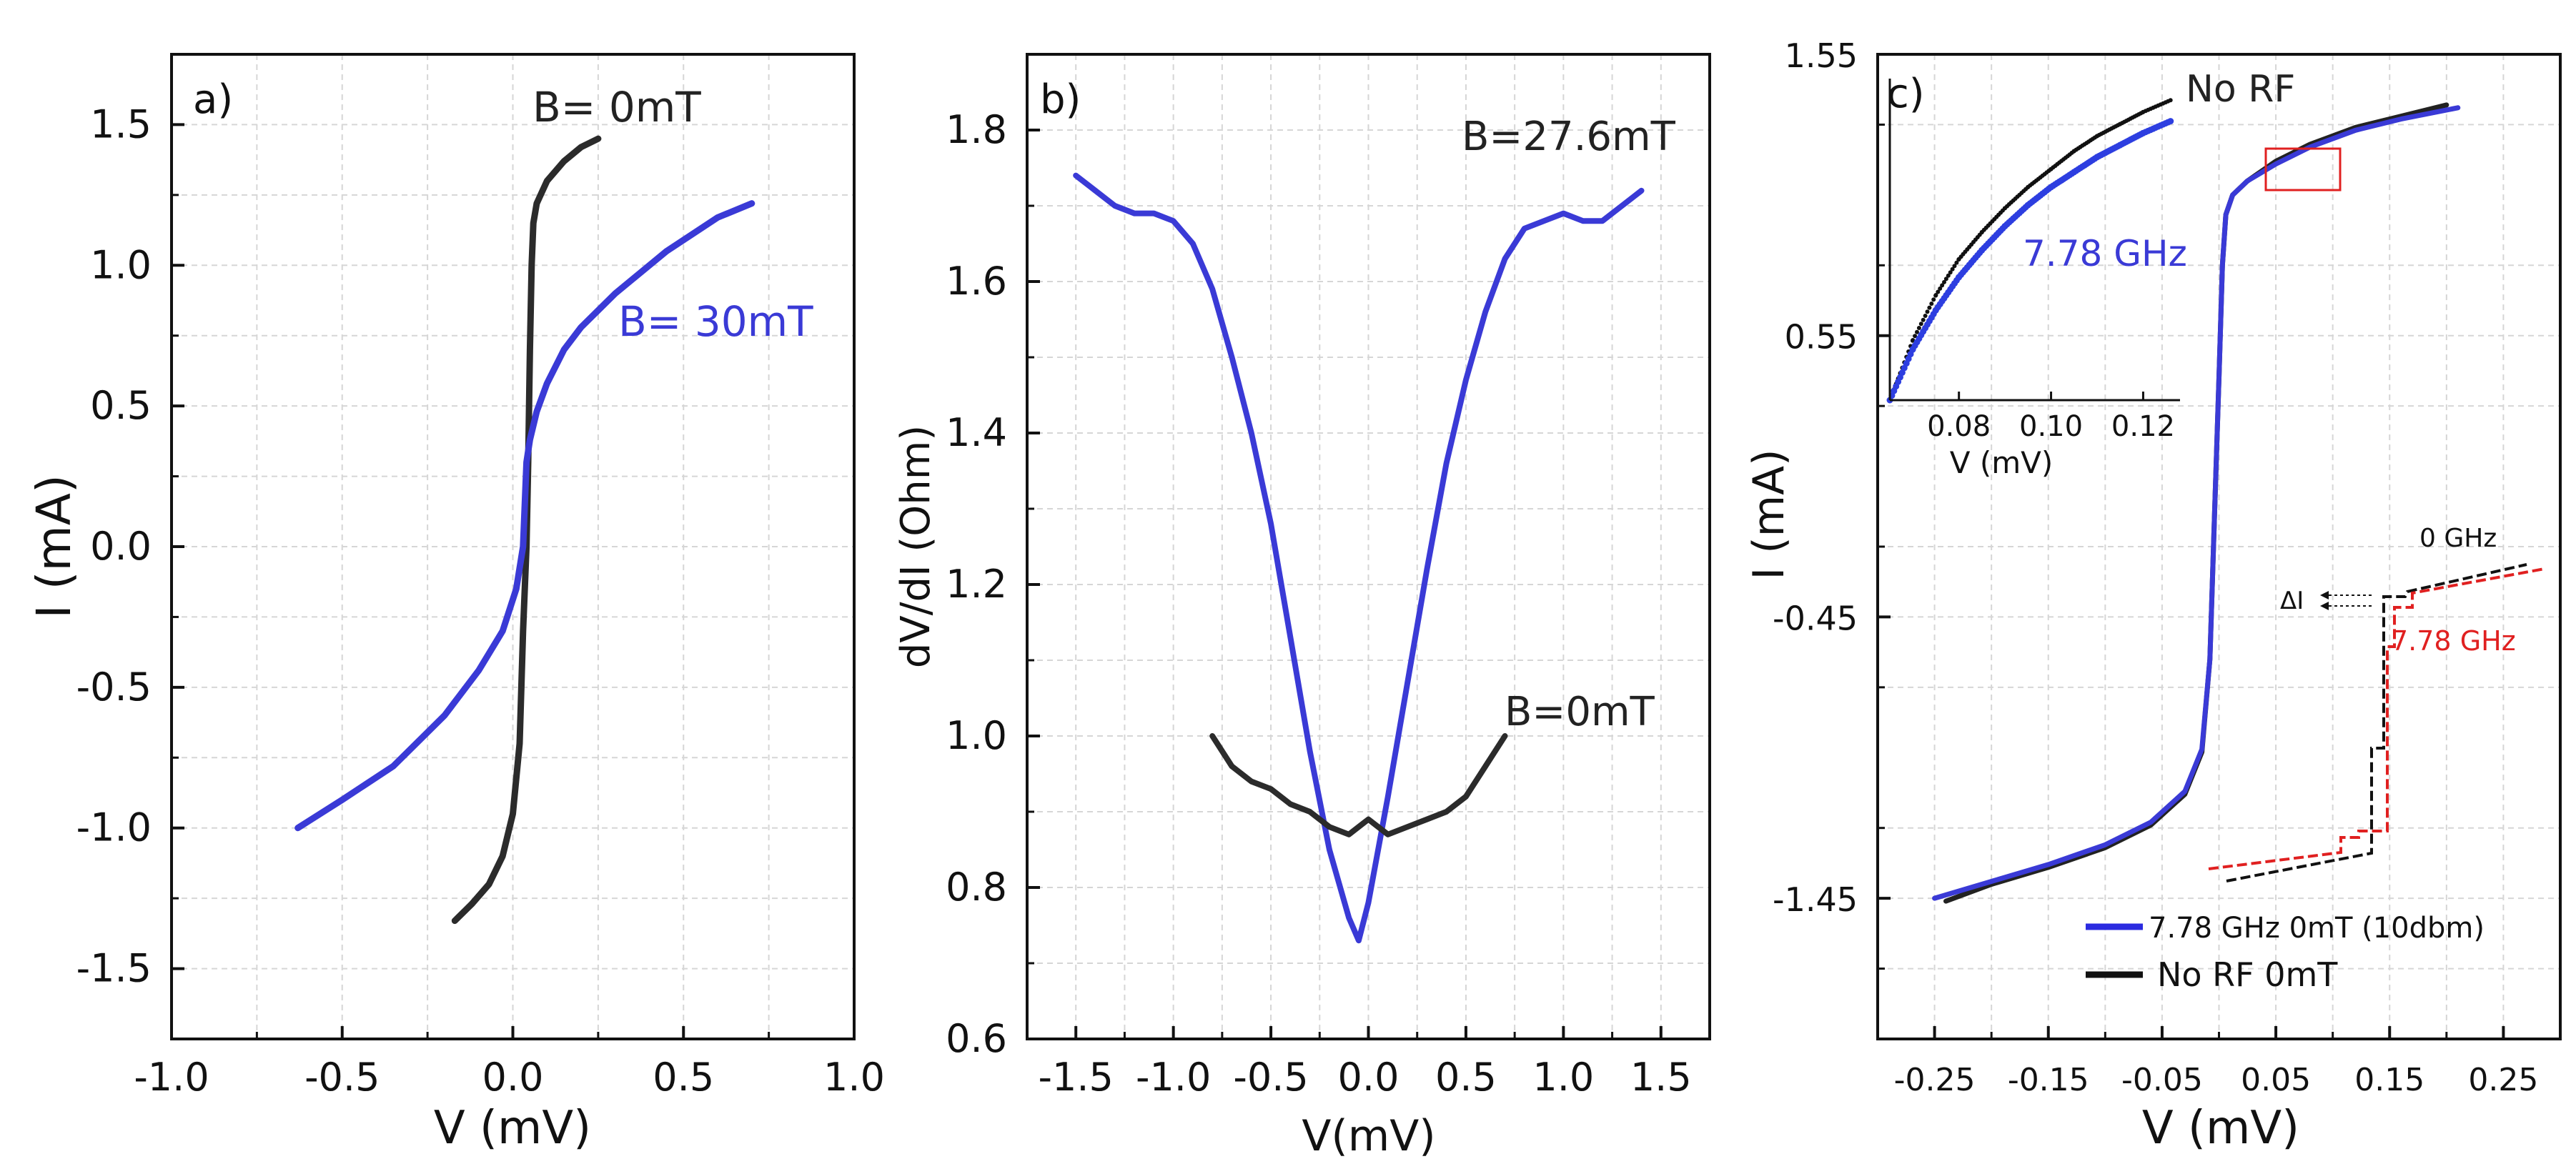 This screenshot has height=1159, width=2576. What do you see at coordinates (1661, 1077) in the screenshot?
I see `panel-b-xtick-label-6: 1.5` at bounding box center [1661, 1077].